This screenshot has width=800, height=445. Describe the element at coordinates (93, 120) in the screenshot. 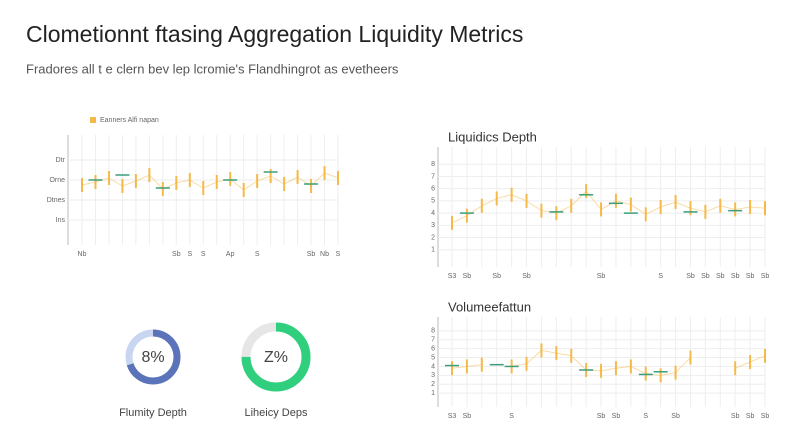

I see `legend-swatch` at that location.